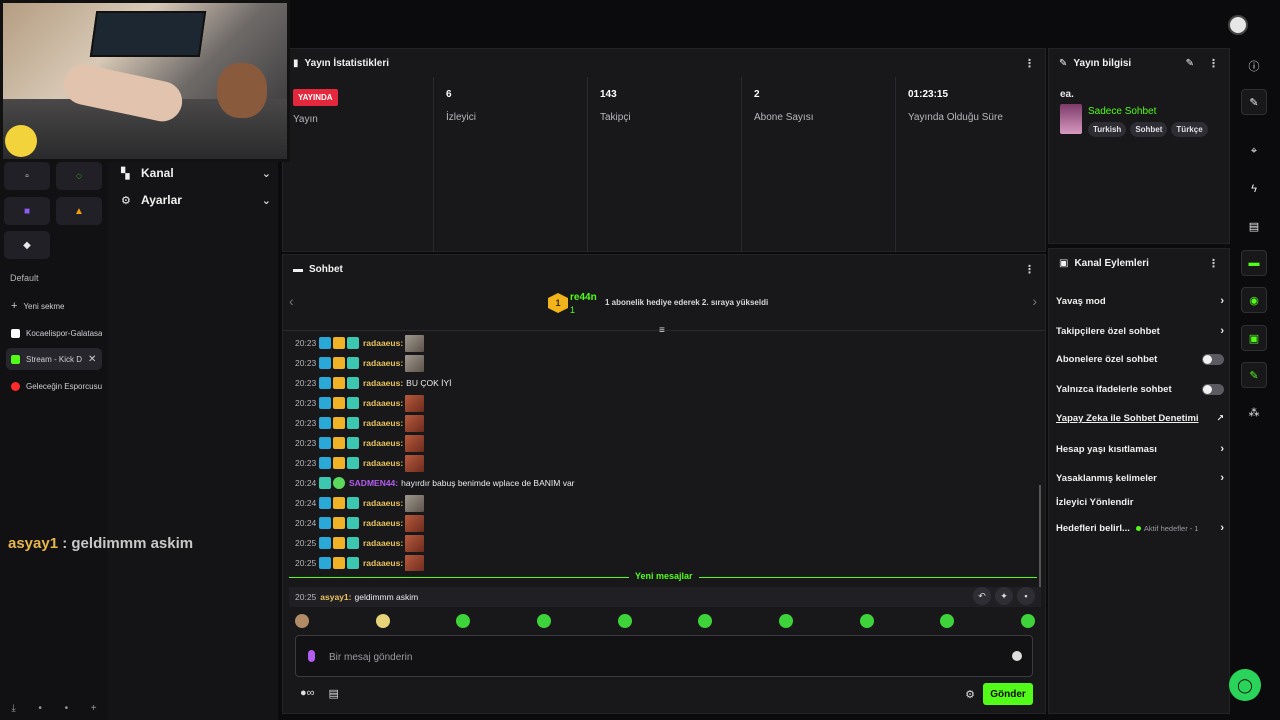  What do you see at coordinates (13, 708) in the screenshot?
I see `download-icon: ⤓` at bounding box center [13, 708].